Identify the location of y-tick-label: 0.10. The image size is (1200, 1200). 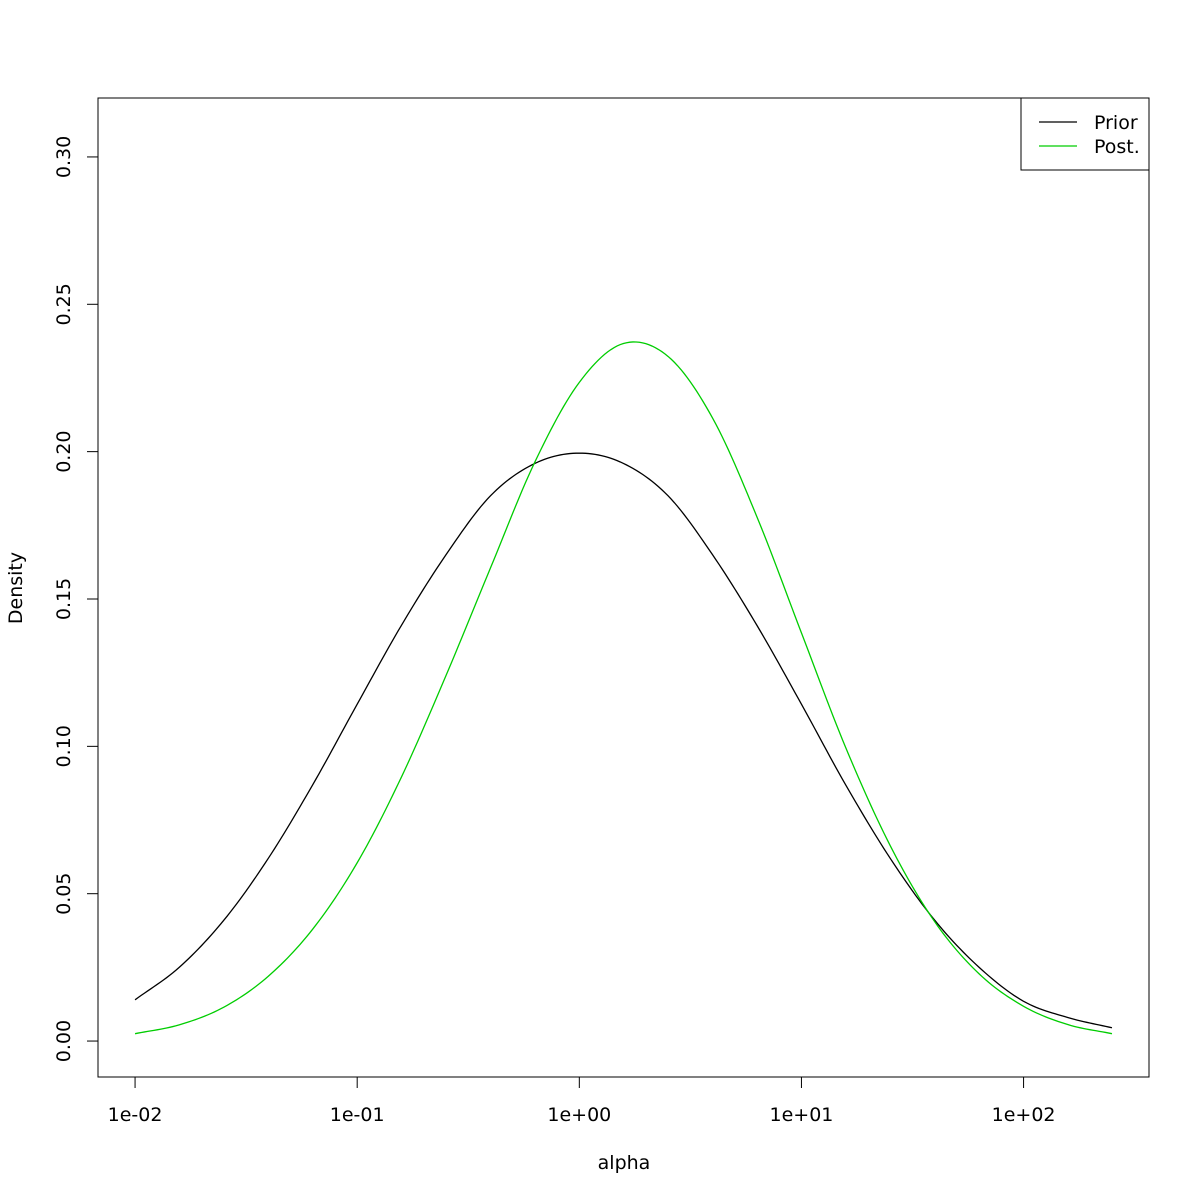
(64, 746).